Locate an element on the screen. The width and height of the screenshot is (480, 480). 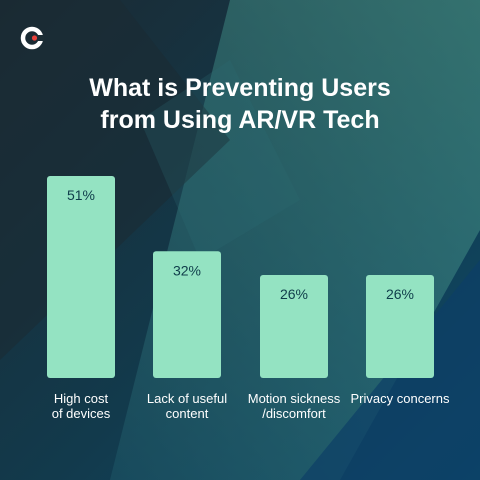
bar-value-label-2: 32% is located at coordinates (187, 270).